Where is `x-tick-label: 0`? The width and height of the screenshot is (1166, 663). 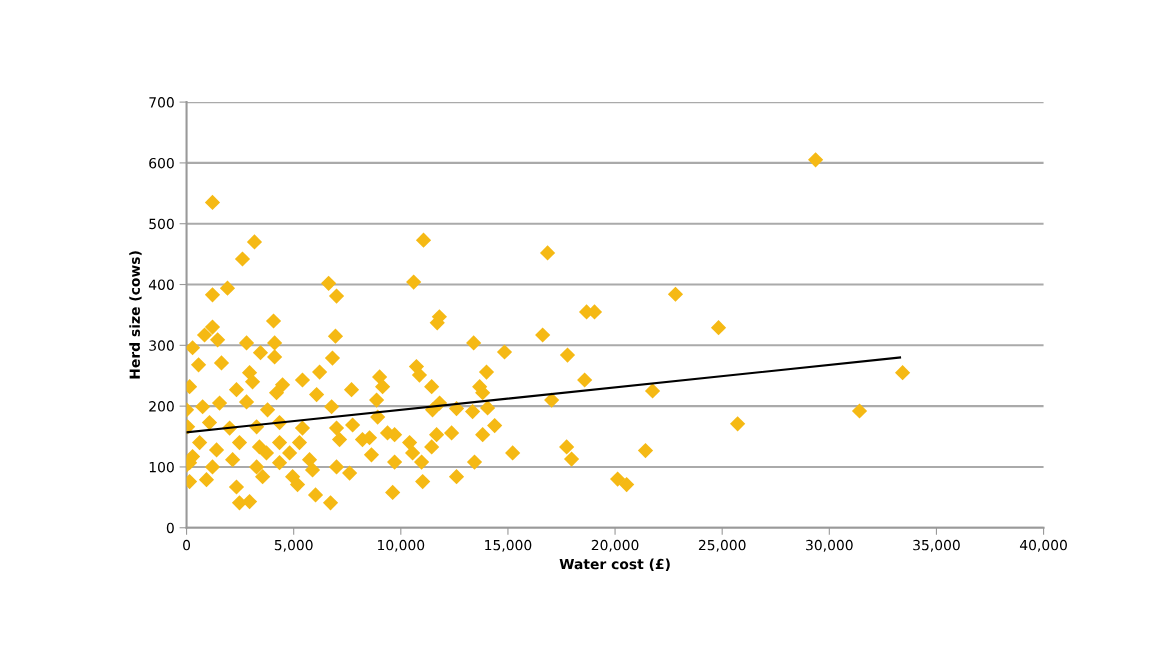
x-tick-label: 0 is located at coordinates (187, 545).